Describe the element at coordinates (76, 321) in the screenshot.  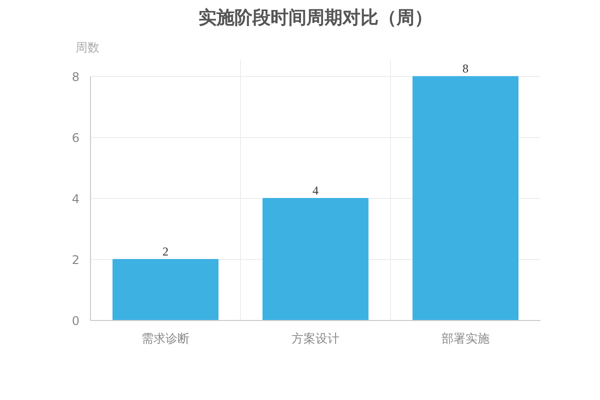
I see `y-tick-label: 0` at that location.